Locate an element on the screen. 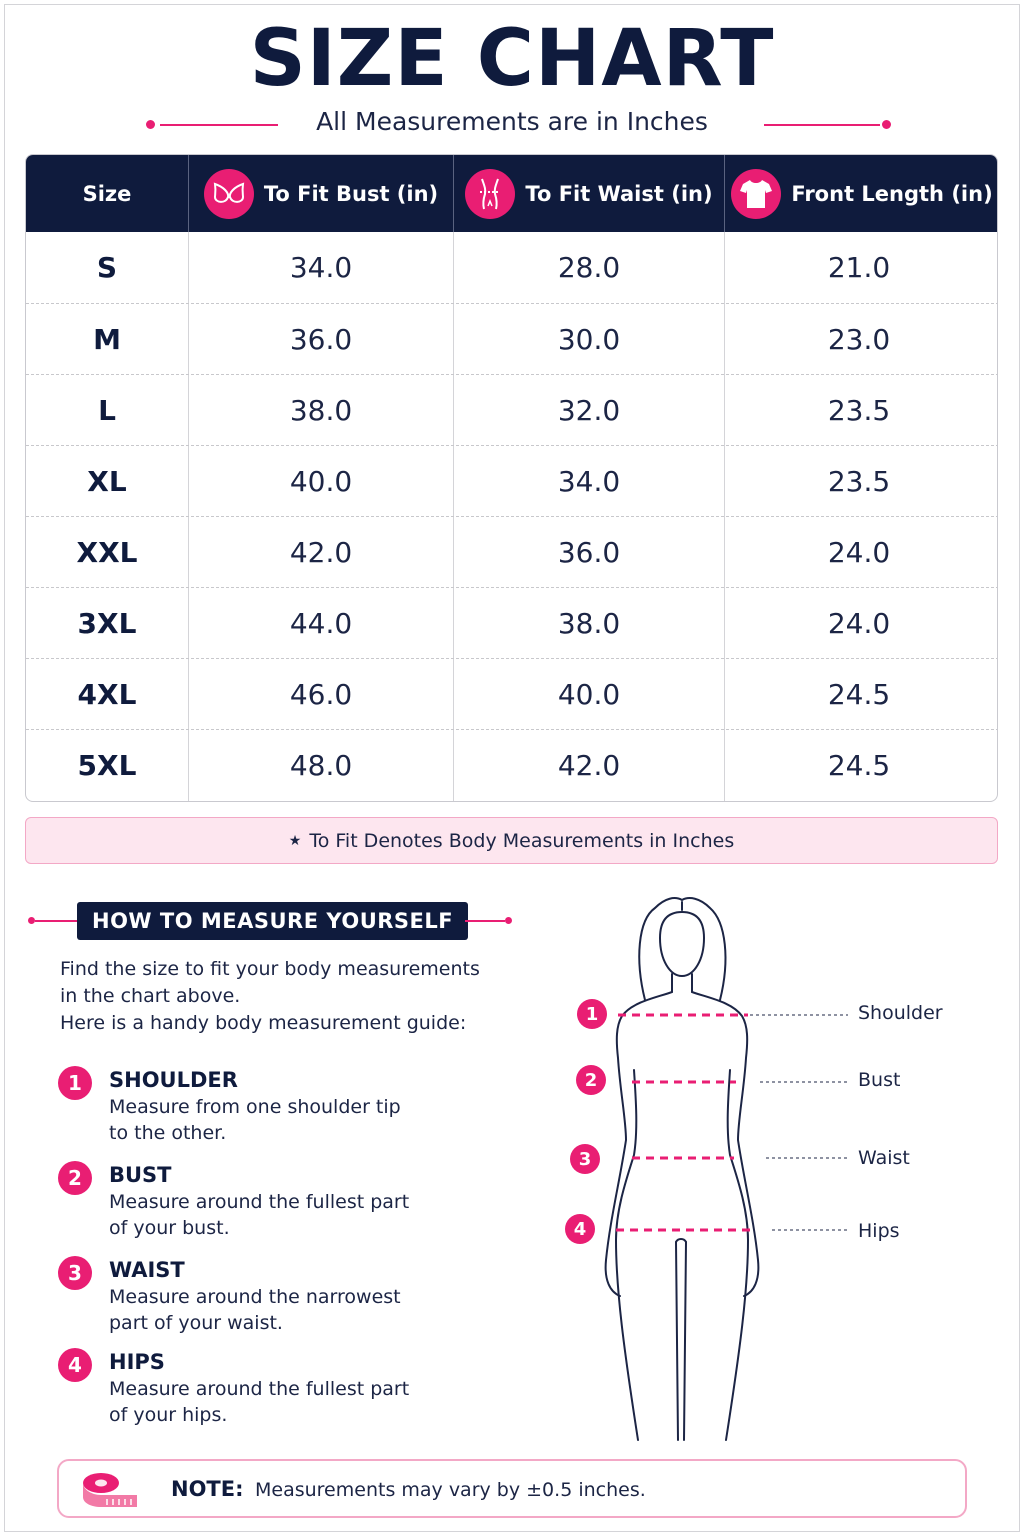 The image size is (1024, 1536). size-cell: L is located at coordinates (107, 410).